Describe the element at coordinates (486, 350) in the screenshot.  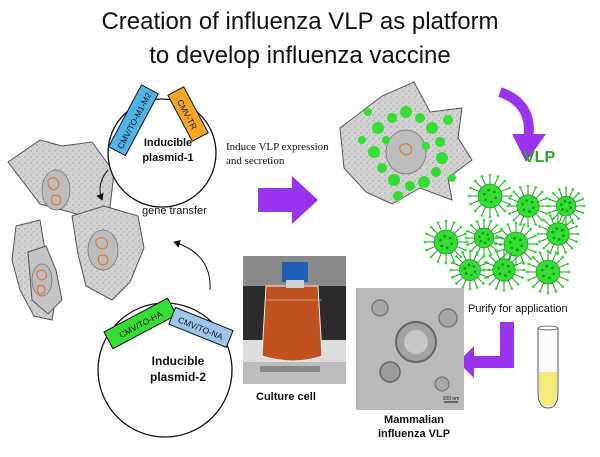
I see `purify-arrow` at that location.